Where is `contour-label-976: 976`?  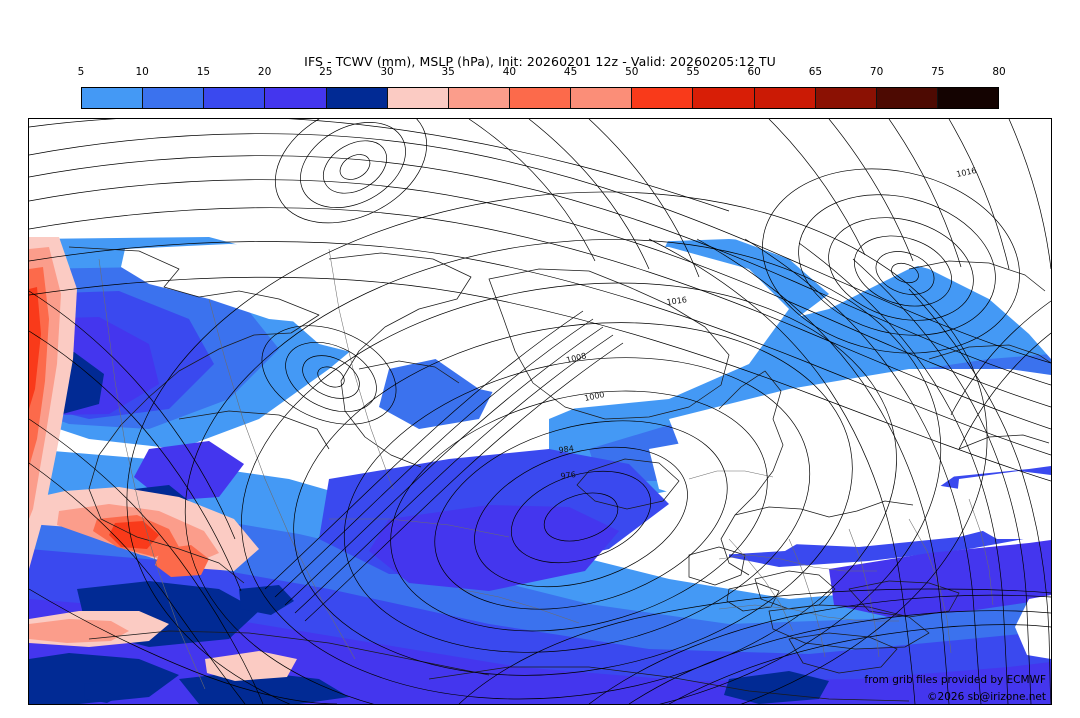 contour-label-976: 976 is located at coordinates (568, 475).